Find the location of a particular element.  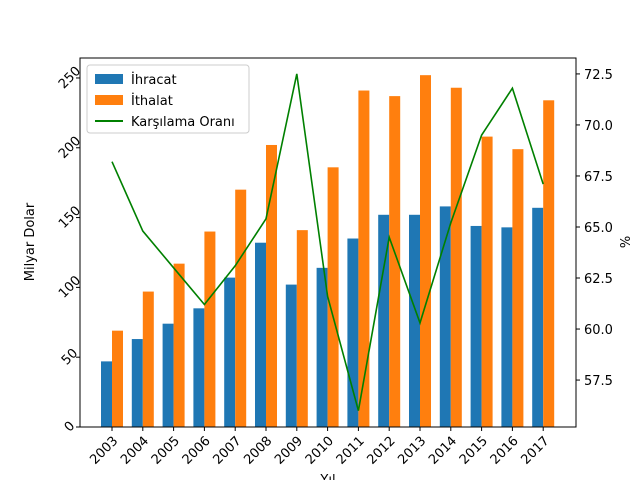

legend-label: İhracat is located at coordinates (154, 80).